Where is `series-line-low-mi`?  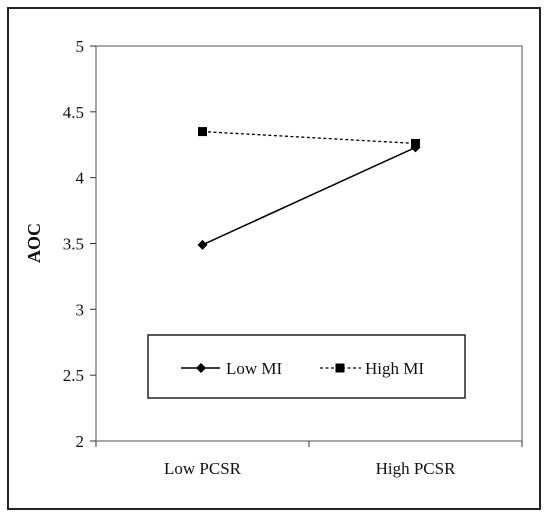 series-line-low-mi is located at coordinates (309, 196).